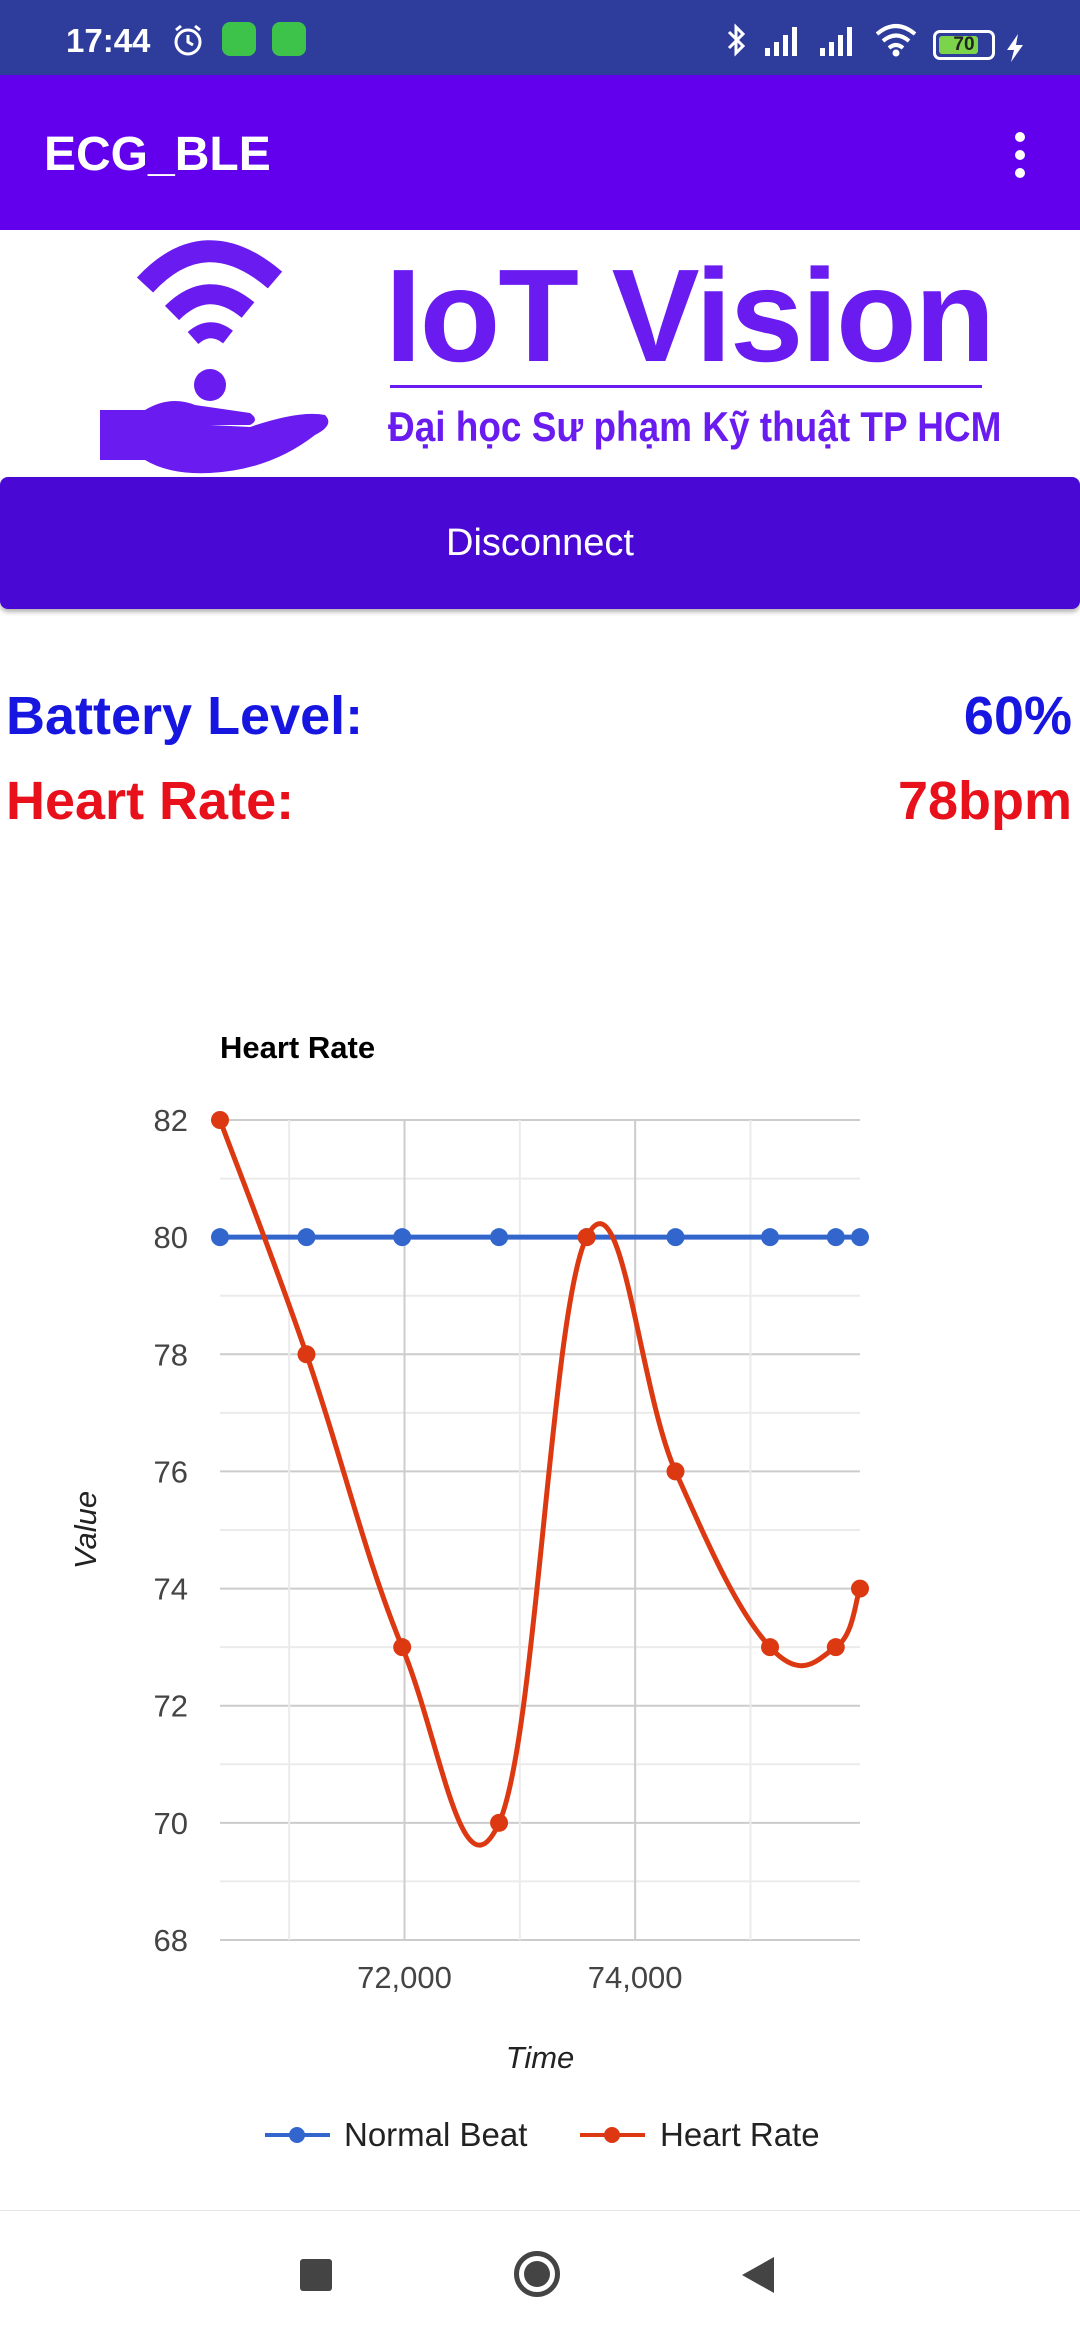  I want to click on y-tick-label: 68, so click(171, 1940).